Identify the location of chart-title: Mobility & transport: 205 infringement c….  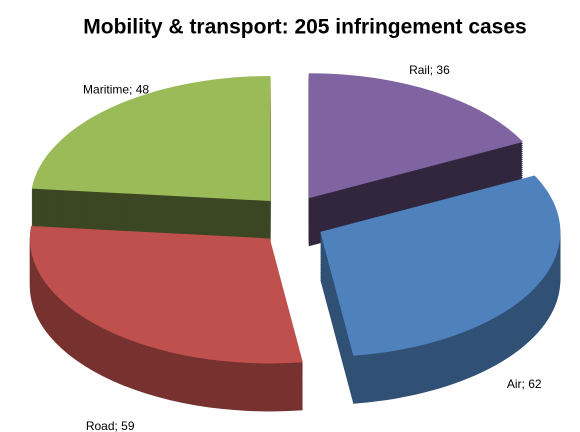
(304, 27).